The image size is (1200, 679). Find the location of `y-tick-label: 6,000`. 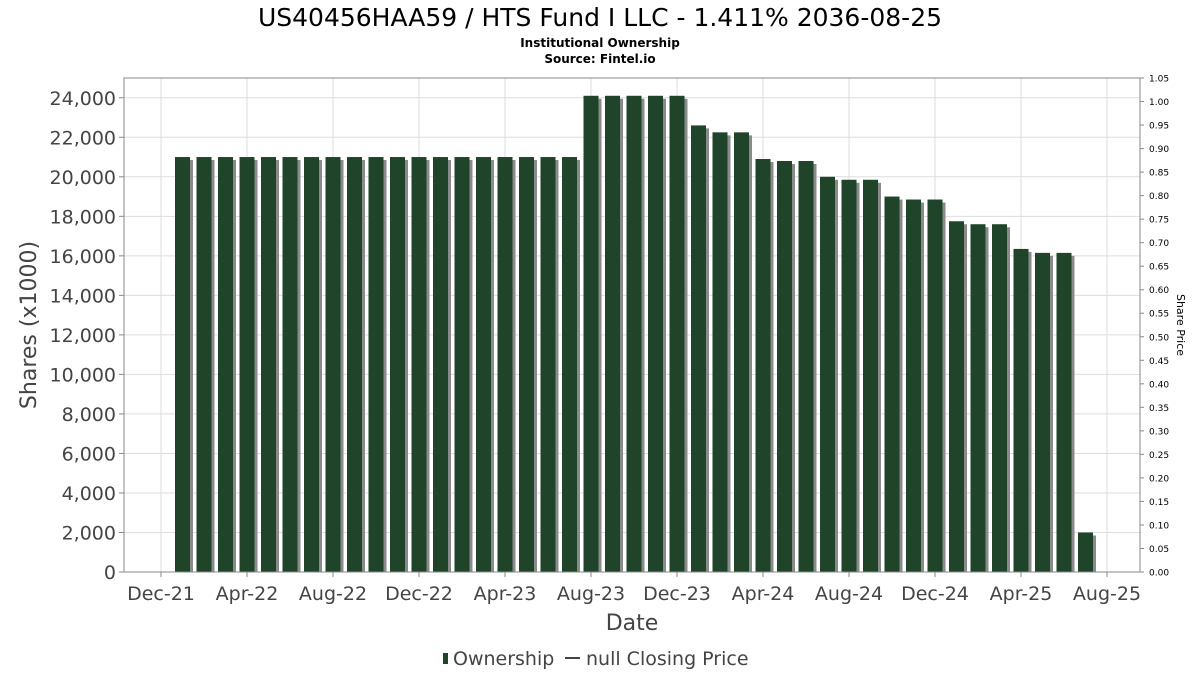

y-tick-label: 6,000 is located at coordinates (89, 454).